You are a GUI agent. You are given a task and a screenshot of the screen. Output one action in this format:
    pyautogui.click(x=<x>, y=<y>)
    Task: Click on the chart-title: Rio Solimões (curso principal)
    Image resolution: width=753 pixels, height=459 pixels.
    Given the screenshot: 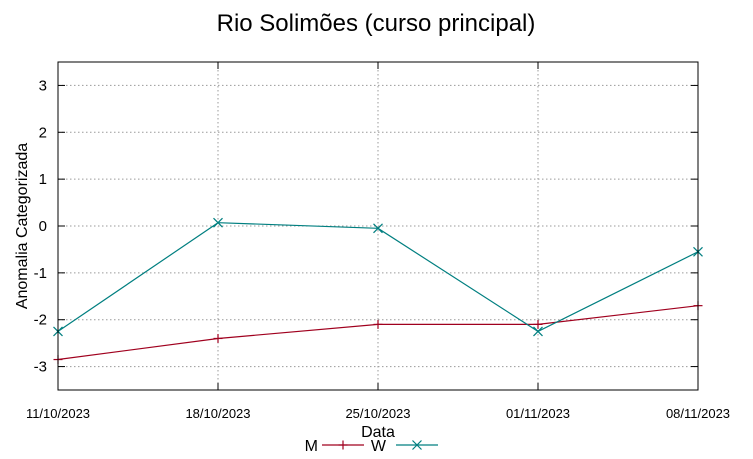 What is the action you would take?
    pyautogui.click(x=376, y=23)
    